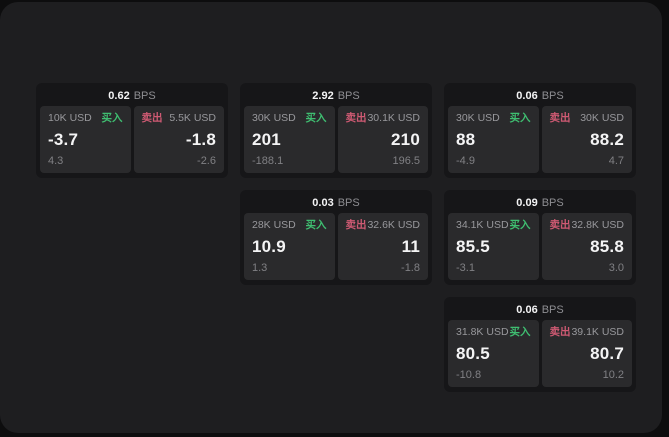 This screenshot has width=669, height=437. What do you see at coordinates (540, 139) in the screenshot?
I see `quote-card-body: 30K USD 买入 88 -4.9 卖出 30K USD 88.2 4.7` at bounding box center [540, 139].